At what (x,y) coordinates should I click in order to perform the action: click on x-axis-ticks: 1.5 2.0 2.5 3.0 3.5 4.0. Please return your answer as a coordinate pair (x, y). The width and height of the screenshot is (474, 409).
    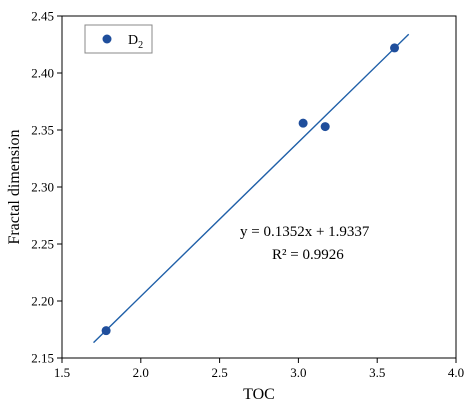
    Looking at the image, I should click on (259, 369).